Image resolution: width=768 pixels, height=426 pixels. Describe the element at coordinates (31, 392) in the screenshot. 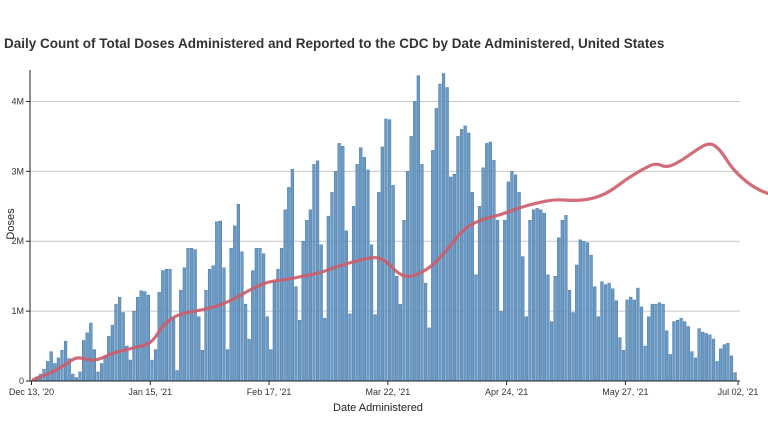

I see `x-tick-label: Dec 13, '20` at that location.